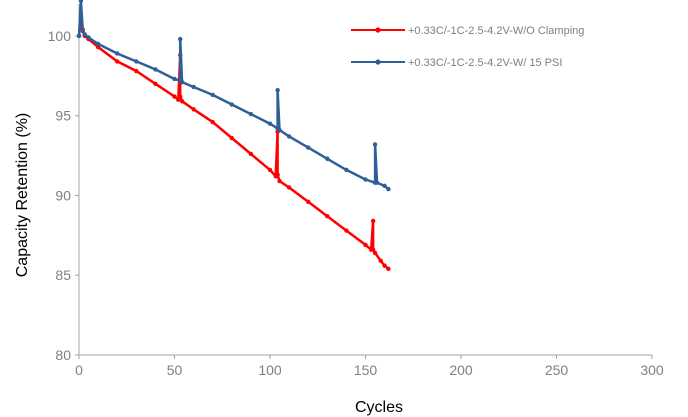  I want to click on legend-label: +0.33C/-1C-2.5-4.2V-W/ 15 PSI, so click(485, 63).